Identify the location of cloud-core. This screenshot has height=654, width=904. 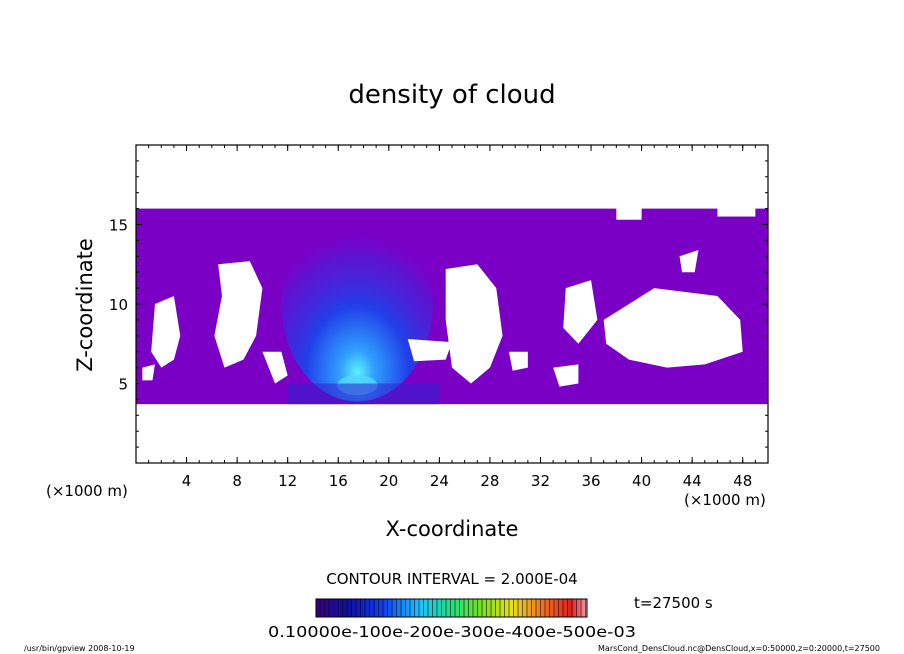
(357, 304).